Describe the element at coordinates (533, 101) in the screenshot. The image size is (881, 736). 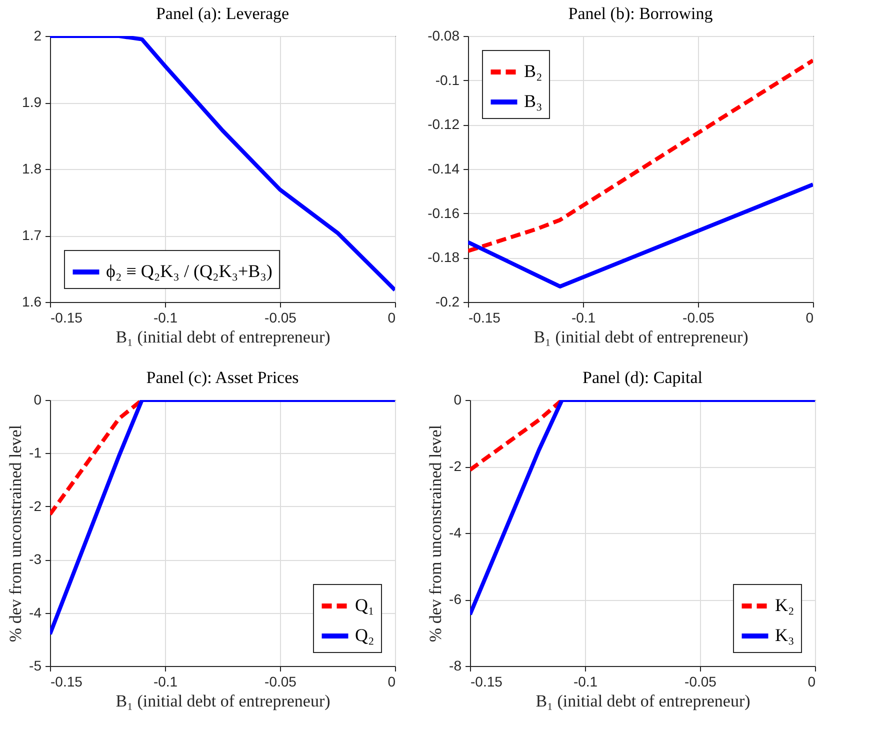
I see `legend-label: B₃` at that location.